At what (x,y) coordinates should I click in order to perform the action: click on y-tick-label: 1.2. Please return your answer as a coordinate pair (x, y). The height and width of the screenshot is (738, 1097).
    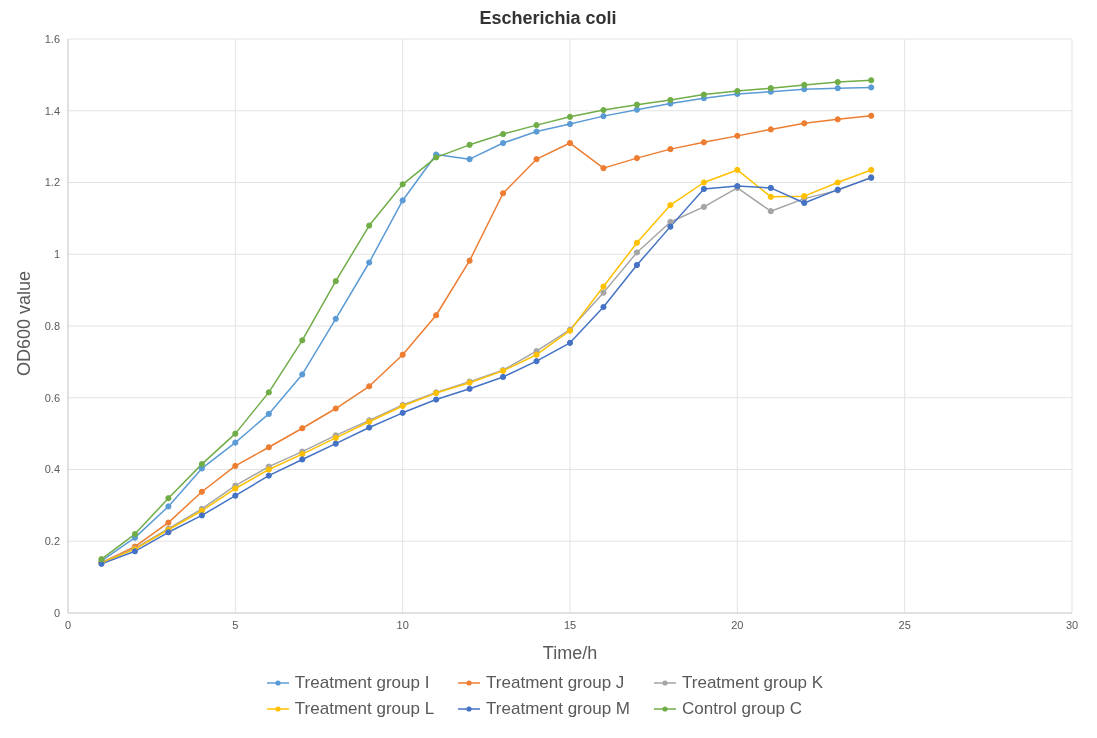
    Looking at the image, I should click on (52, 182).